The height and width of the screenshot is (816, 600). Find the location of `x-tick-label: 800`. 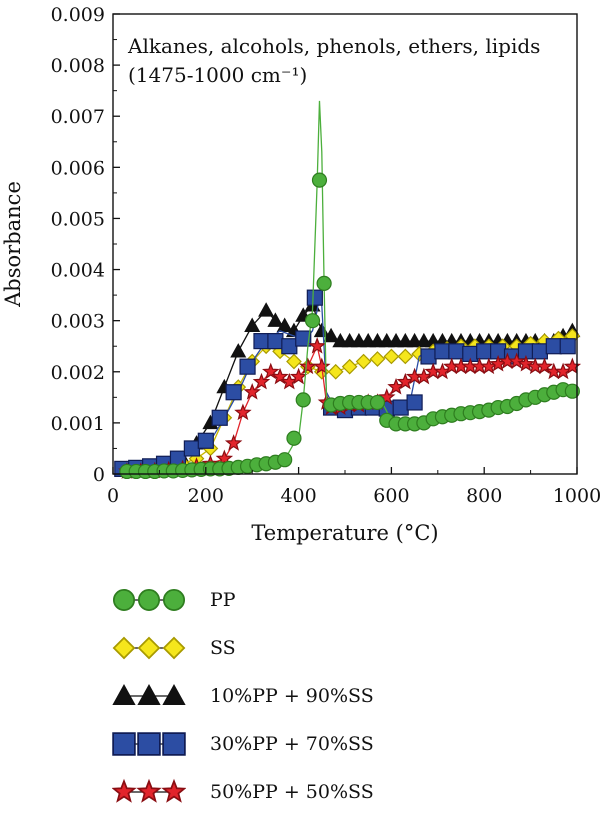

x-tick-label: 800 is located at coordinates (484, 496).